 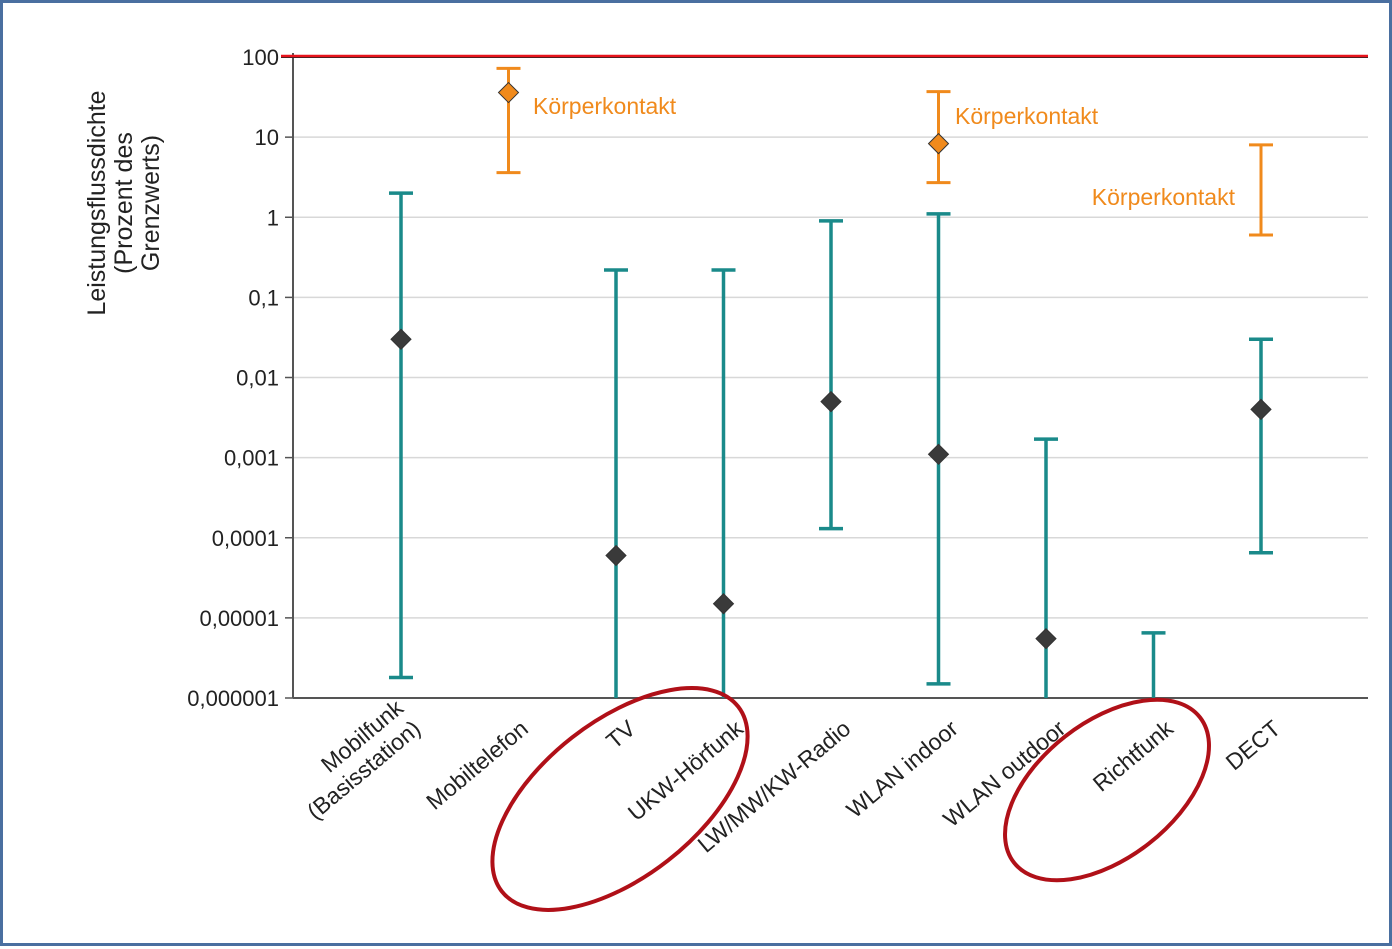 I want to click on y-tick-label: 0,0001, so click(x=245, y=538).